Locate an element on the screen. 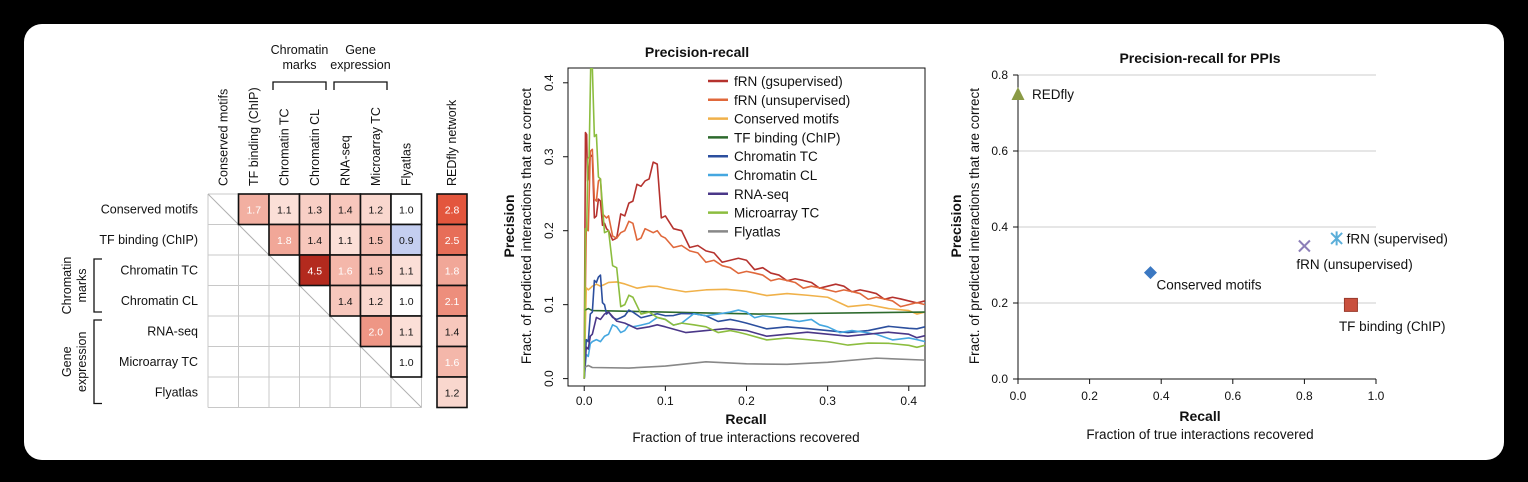  redfly-cell-value: 2.5 is located at coordinates (452, 241).